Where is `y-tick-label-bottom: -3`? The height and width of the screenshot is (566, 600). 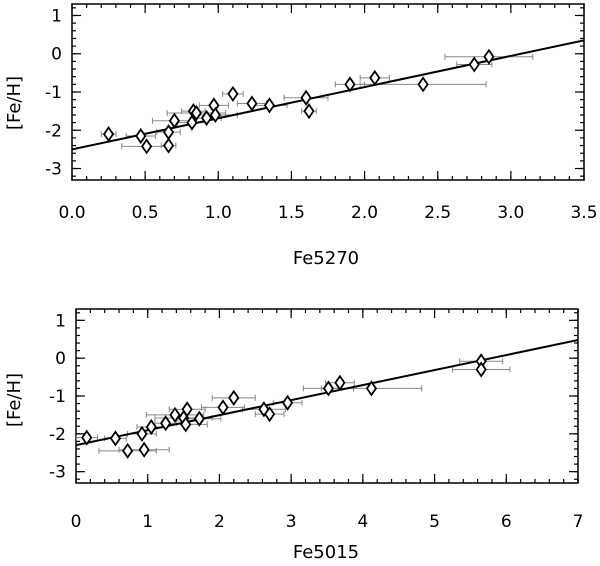 y-tick-label-bottom: -3 is located at coordinates (57, 473).